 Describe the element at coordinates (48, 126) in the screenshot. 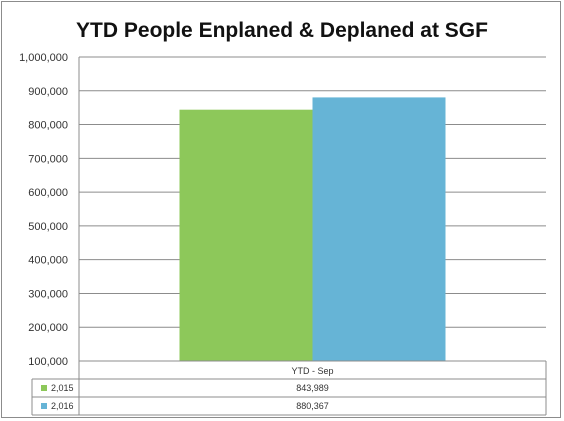

I see `y-tick-label: 800,000` at that location.